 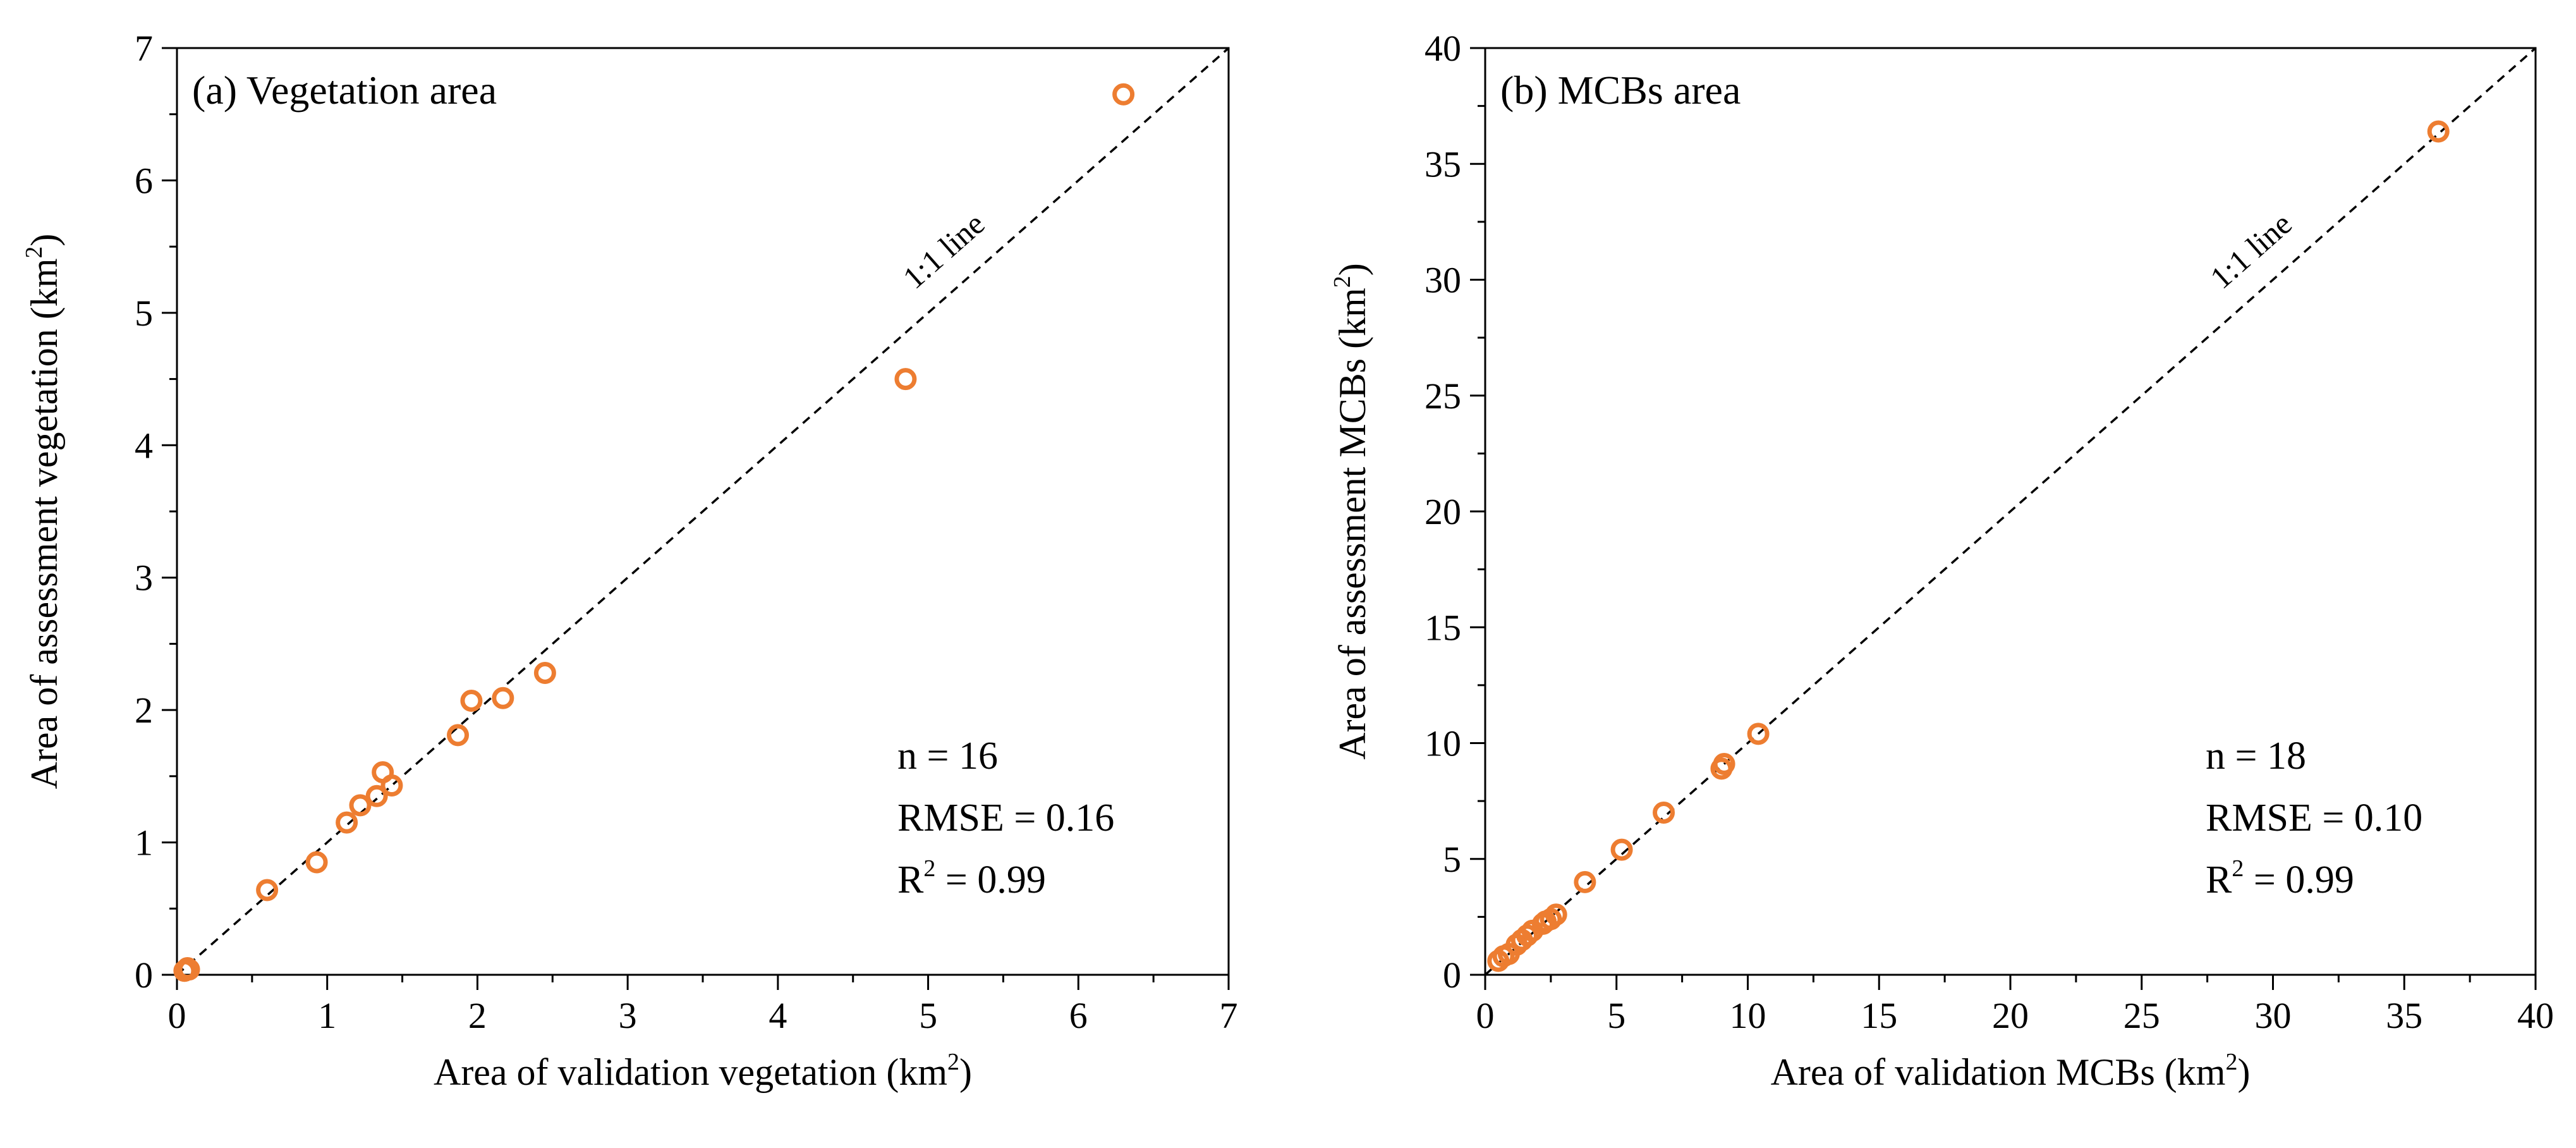 What do you see at coordinates (2314, 819) in the screenshot?
I see `stat-rmse-b: RMSE = 0.10` at bounding box center [2314, 819].